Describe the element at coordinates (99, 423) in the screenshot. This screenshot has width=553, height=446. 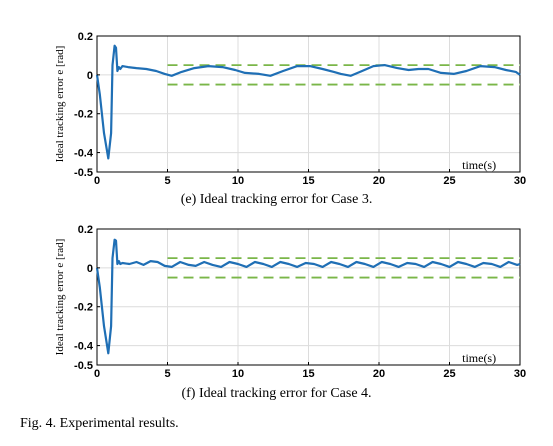
I see `figure-caption: Fig. 4. Experimental results.` at that location.